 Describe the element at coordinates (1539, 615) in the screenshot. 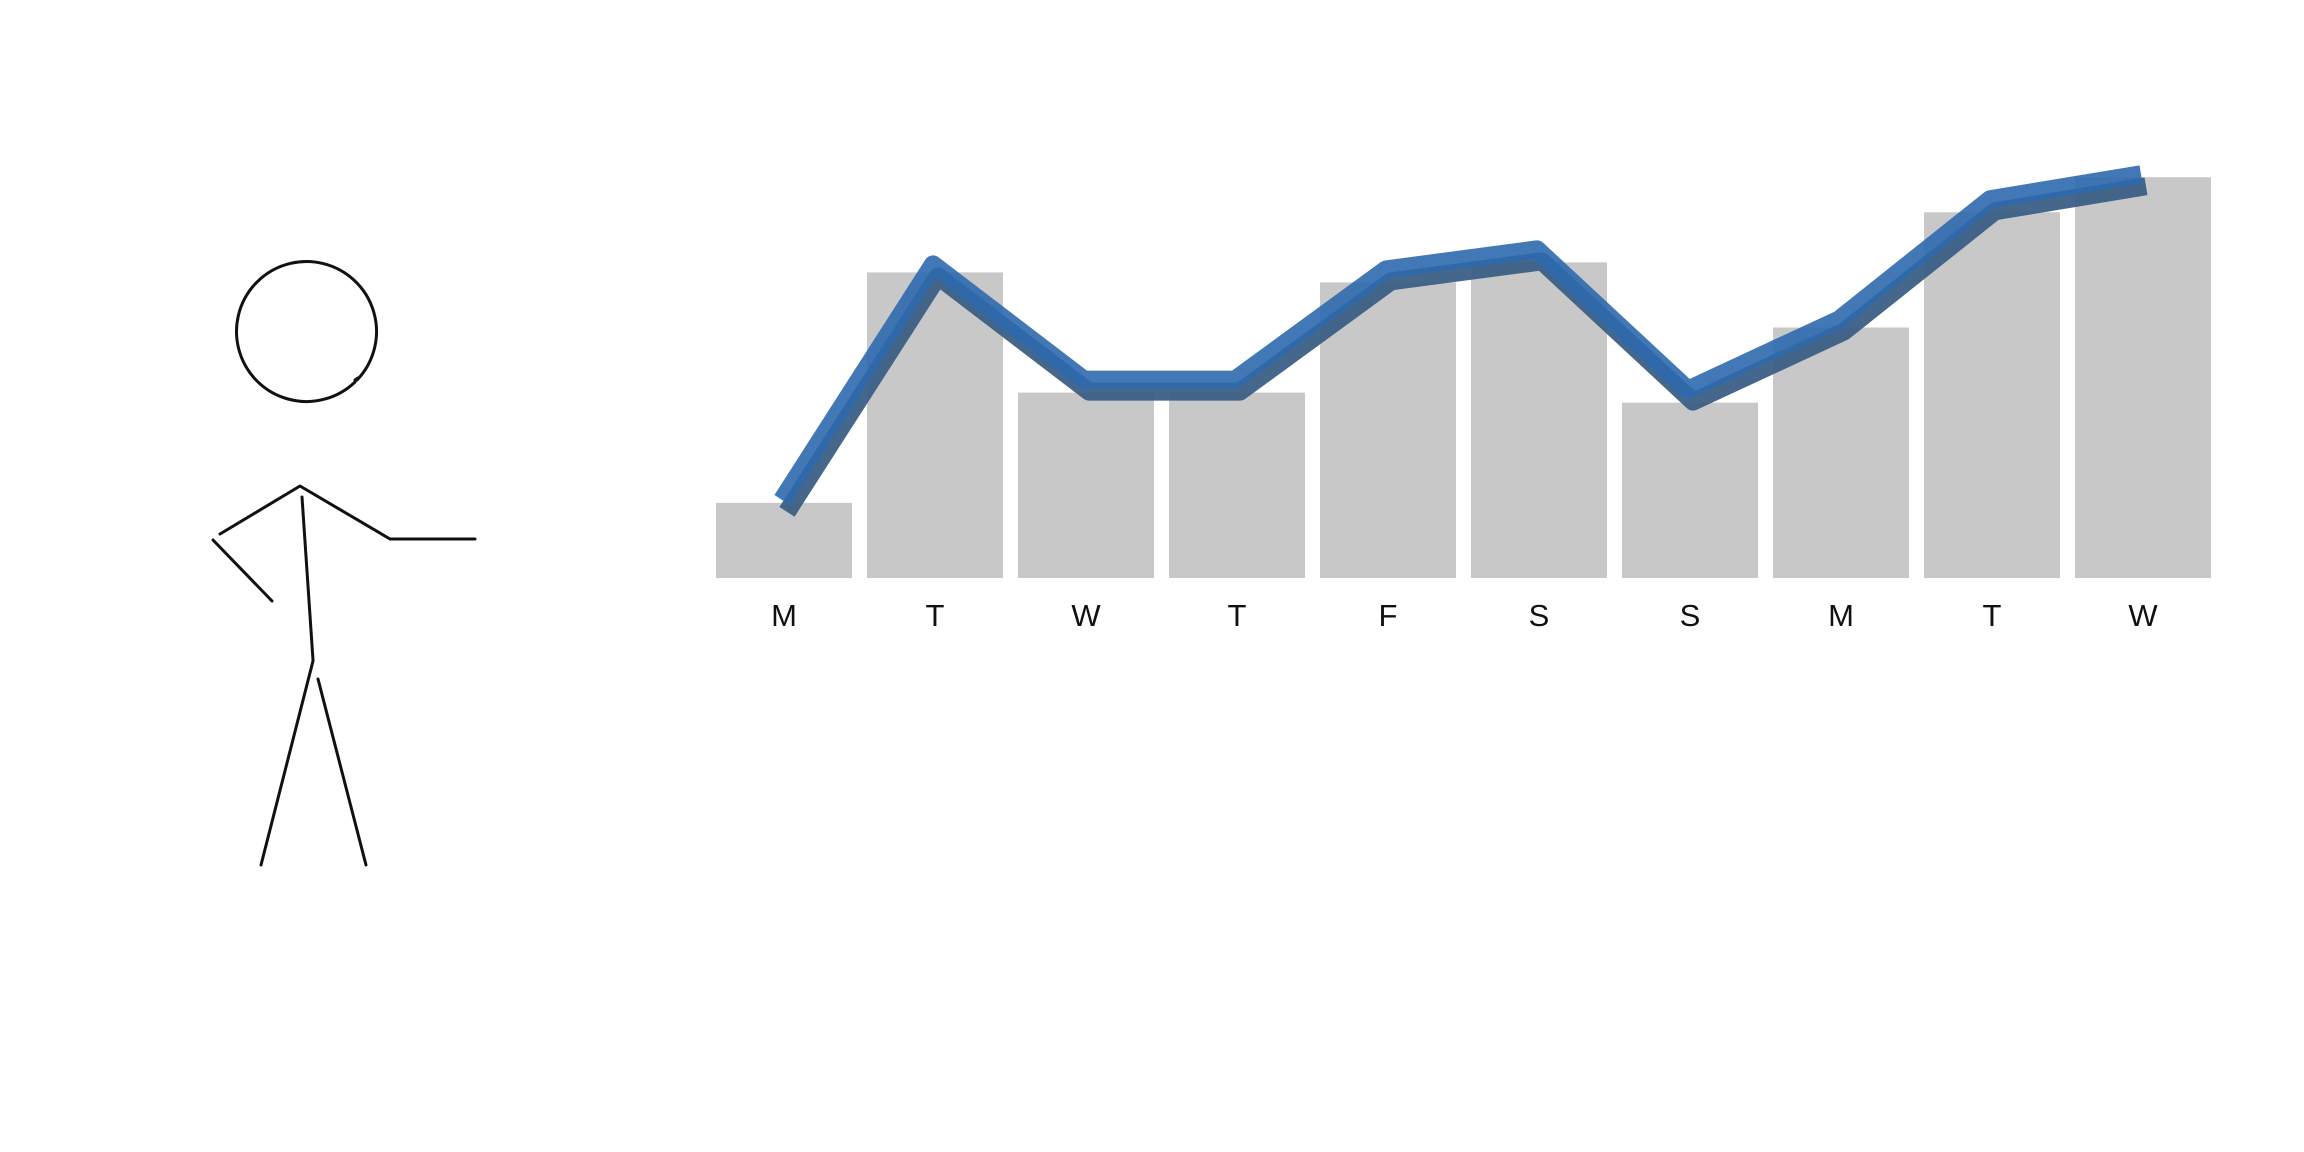

I see `x-tick-label-5: S` at that location.